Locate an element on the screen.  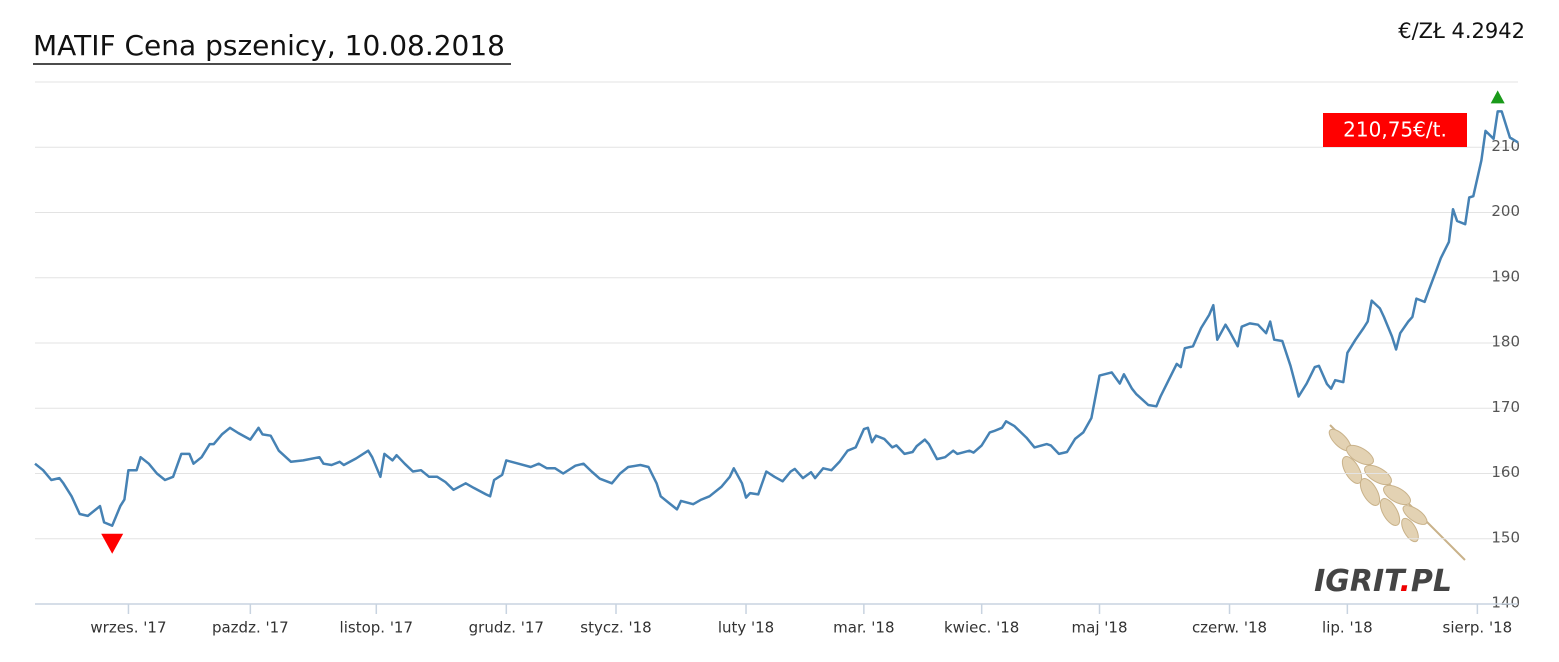
x-tick-label: kwiec. '18 is located at coordinates (981, 628).